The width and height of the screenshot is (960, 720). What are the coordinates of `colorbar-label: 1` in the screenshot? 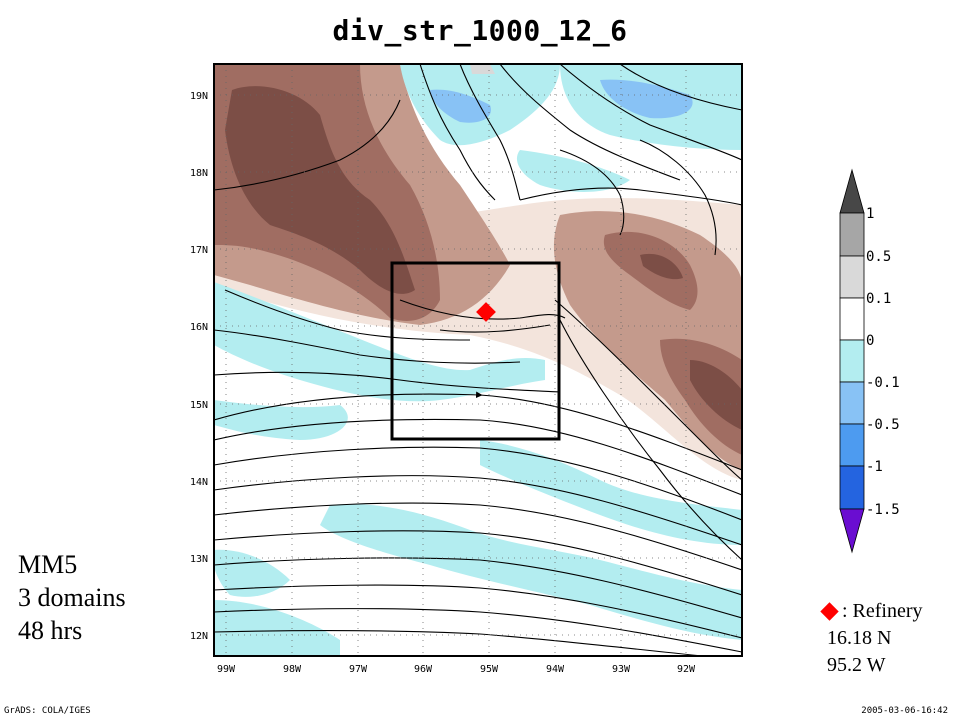 It's located at (870, 214).